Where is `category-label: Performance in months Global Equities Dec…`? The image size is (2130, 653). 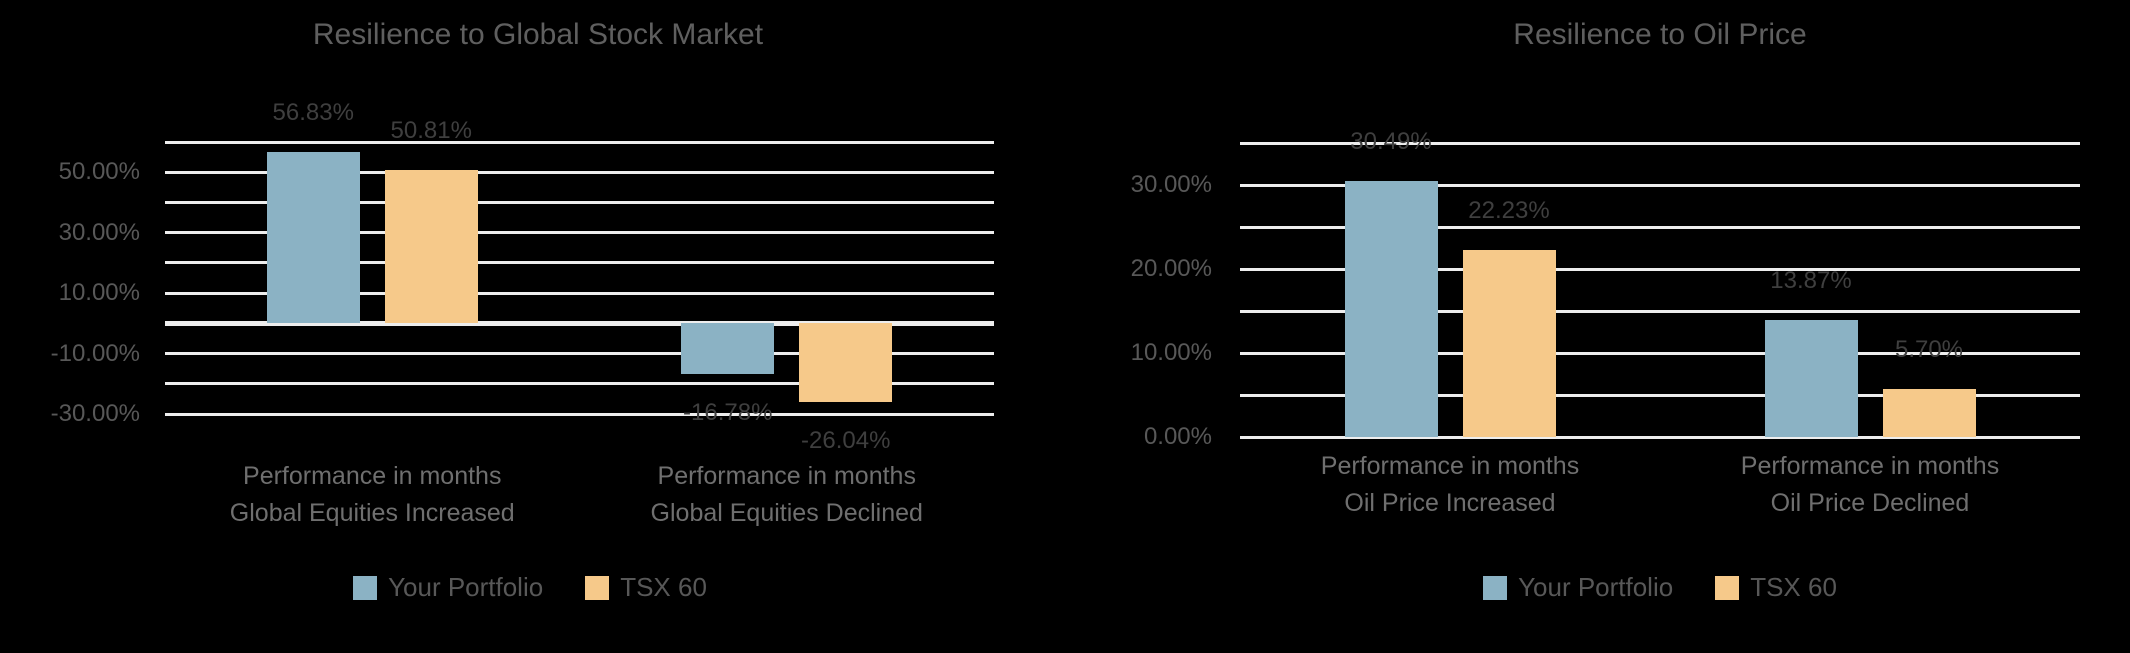
category-label: Performance in months Global Equities Dec… is located at coordinates (787, 495).